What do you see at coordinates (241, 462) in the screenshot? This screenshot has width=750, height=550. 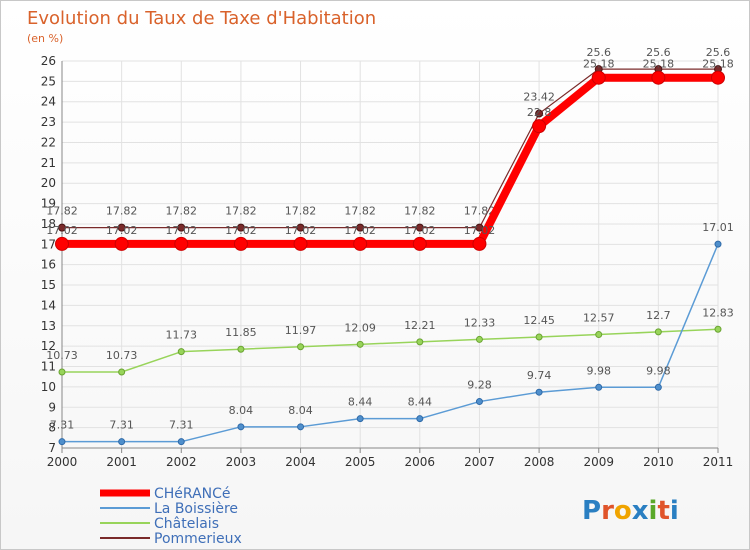 I see `x-tick-label: 2003` at bounding box center [241, 462].